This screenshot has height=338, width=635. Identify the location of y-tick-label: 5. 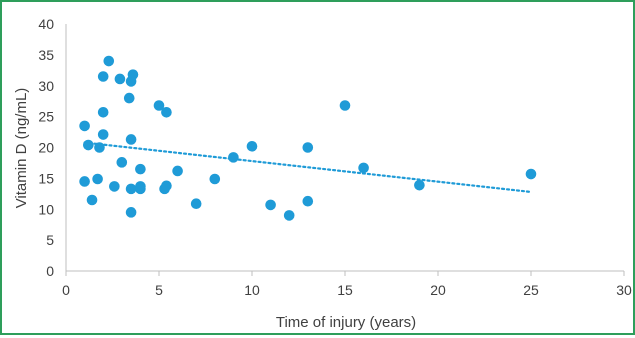
(50, 240).